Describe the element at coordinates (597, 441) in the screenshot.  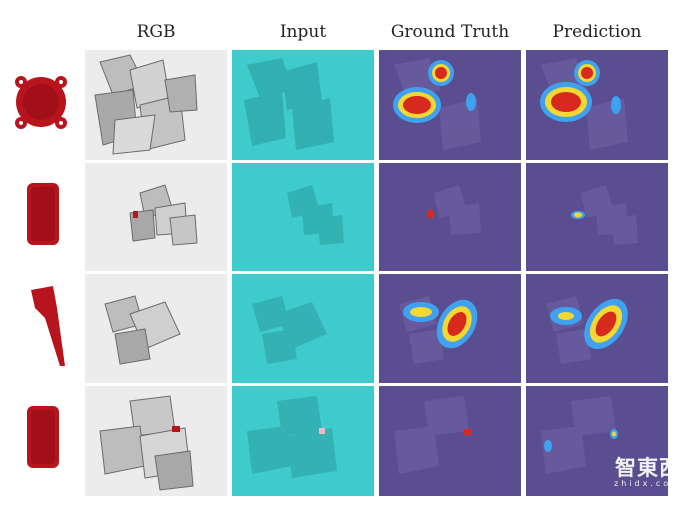
I see `prediction-panel-row4` at that location.